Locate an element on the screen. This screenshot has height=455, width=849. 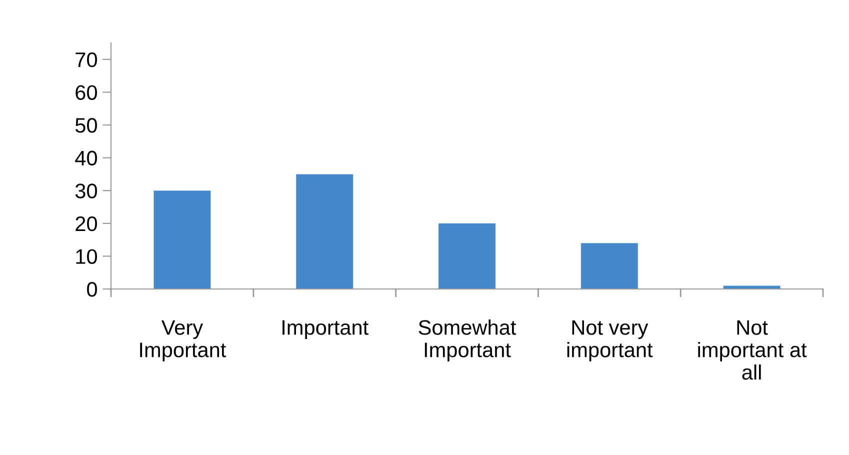
x-tick-label: Important is located at coordinates (325, 329).